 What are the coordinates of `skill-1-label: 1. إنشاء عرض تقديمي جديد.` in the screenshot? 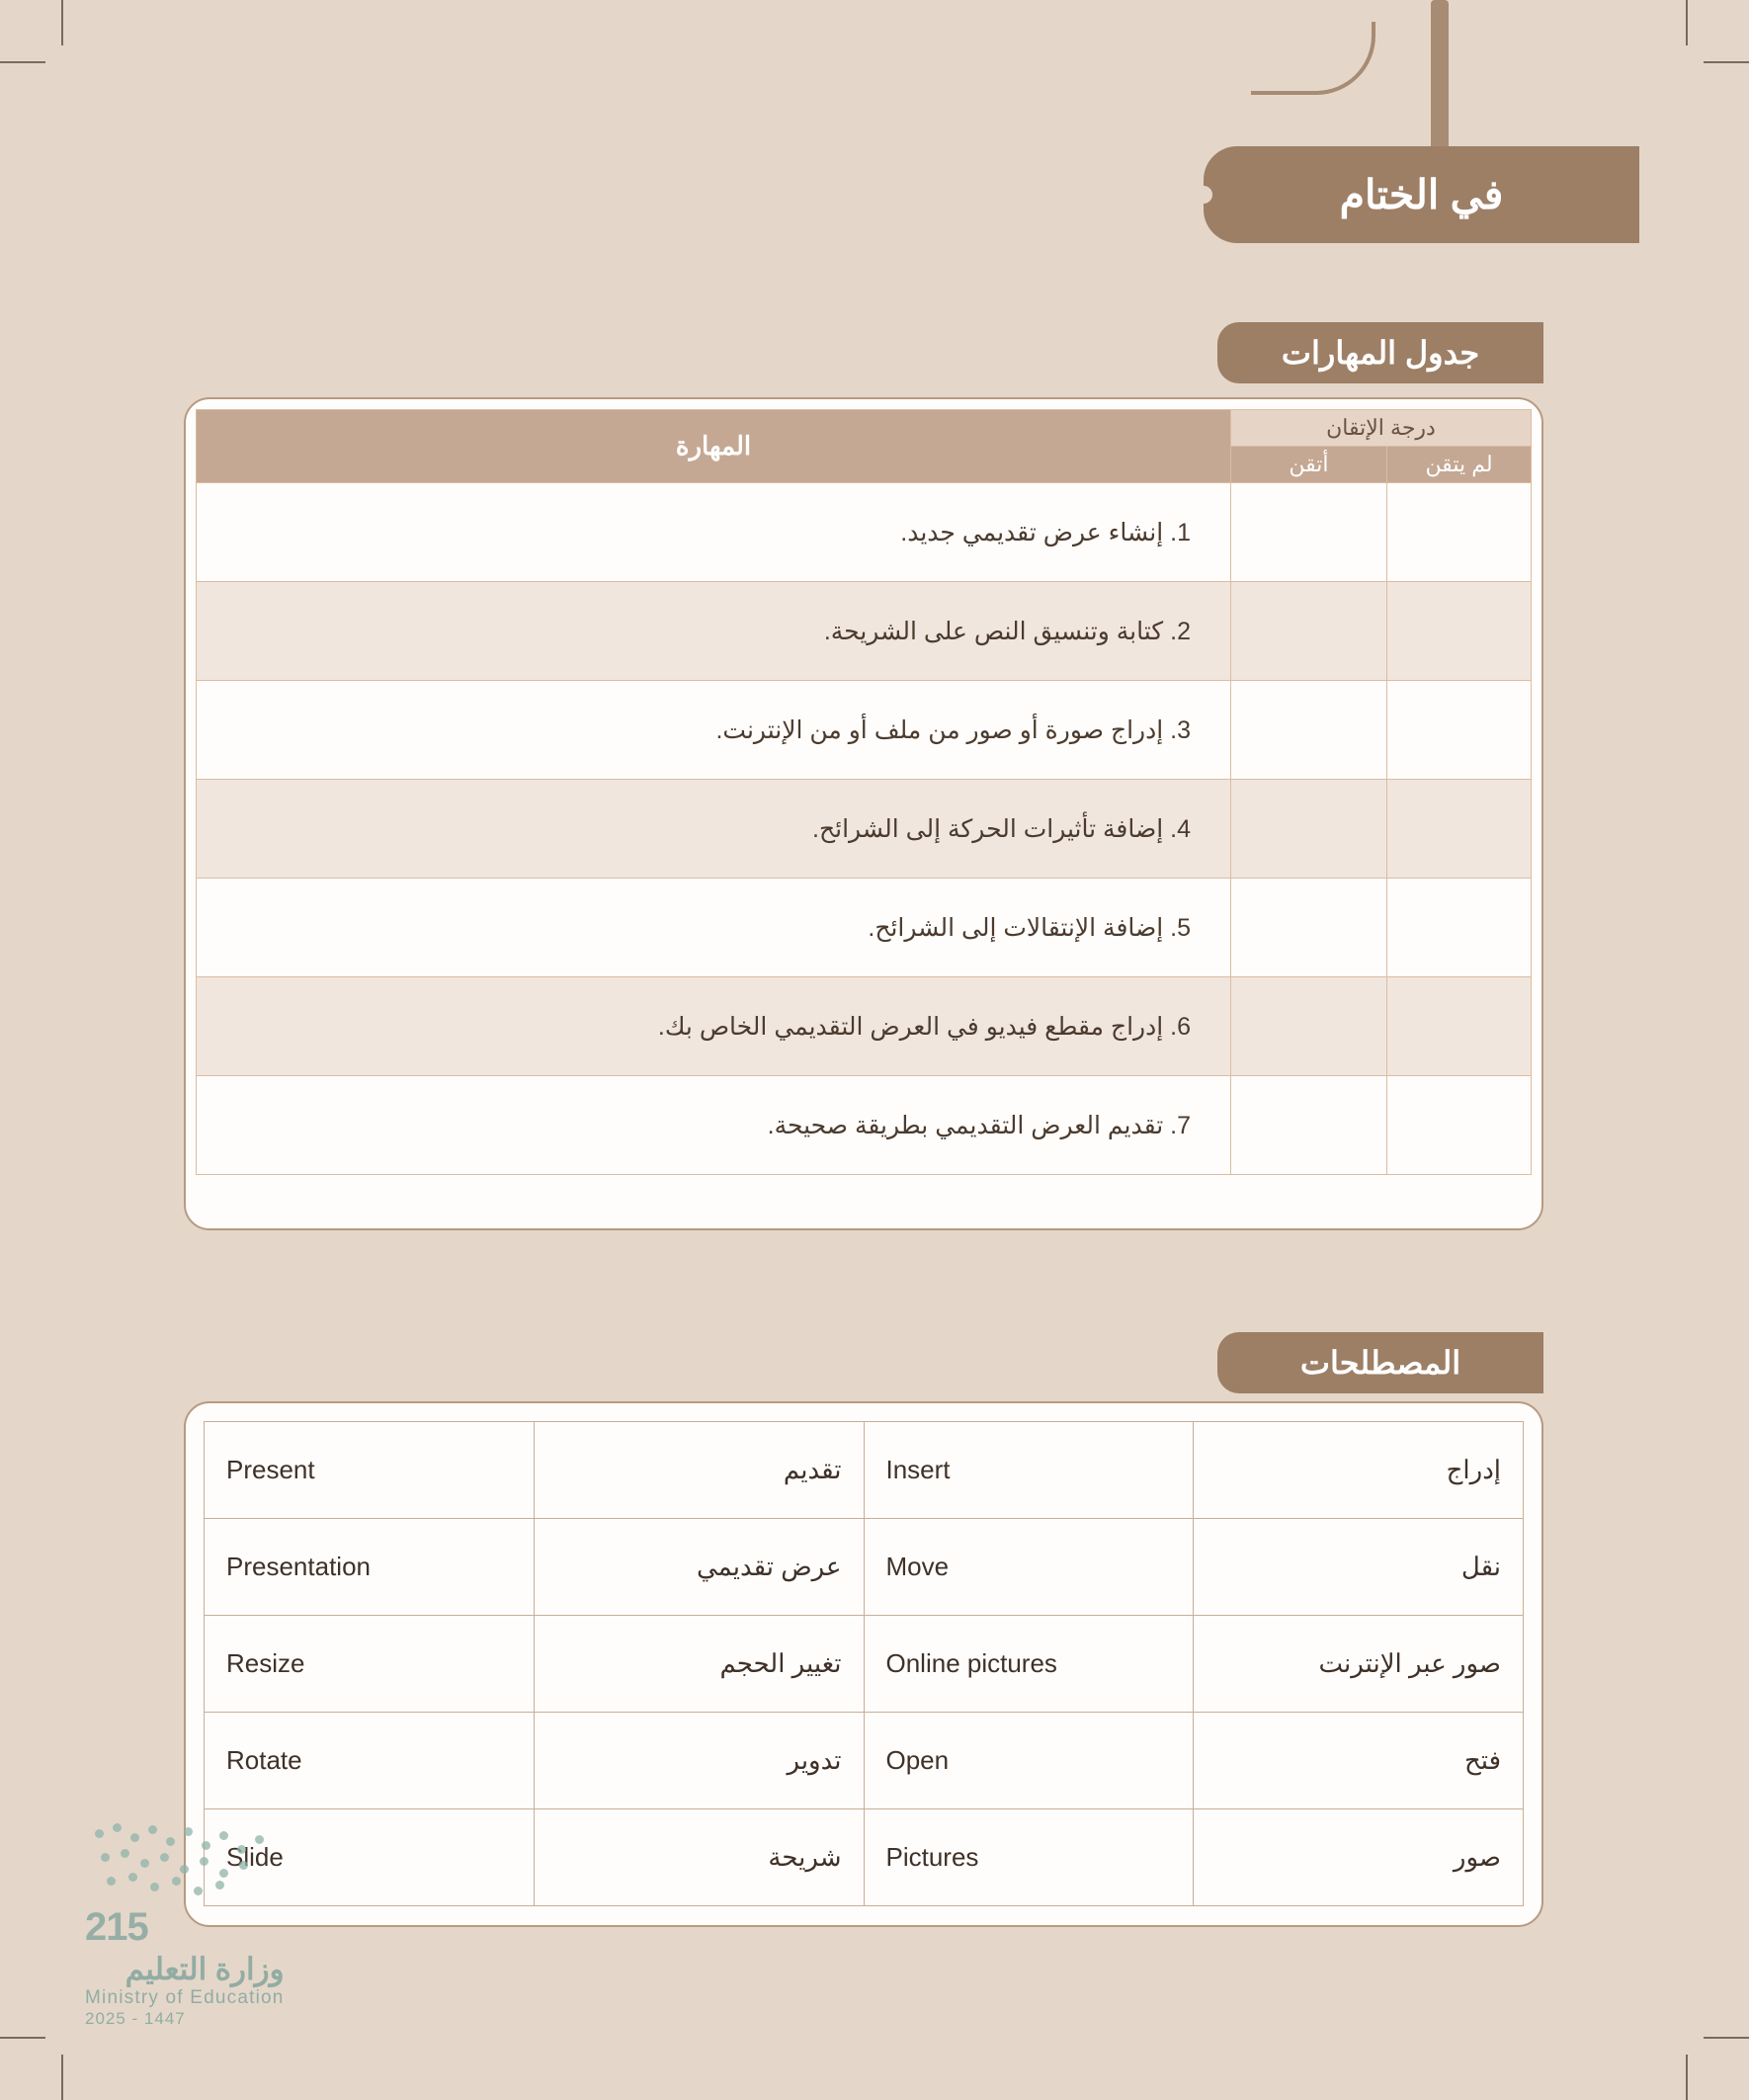 It's located at (713, 532).